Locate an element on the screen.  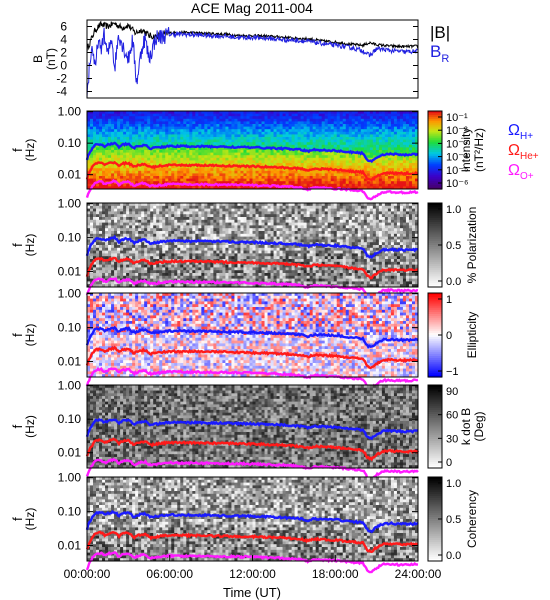
legend-entry: ΩH+ is located at coordinates (520, 132).